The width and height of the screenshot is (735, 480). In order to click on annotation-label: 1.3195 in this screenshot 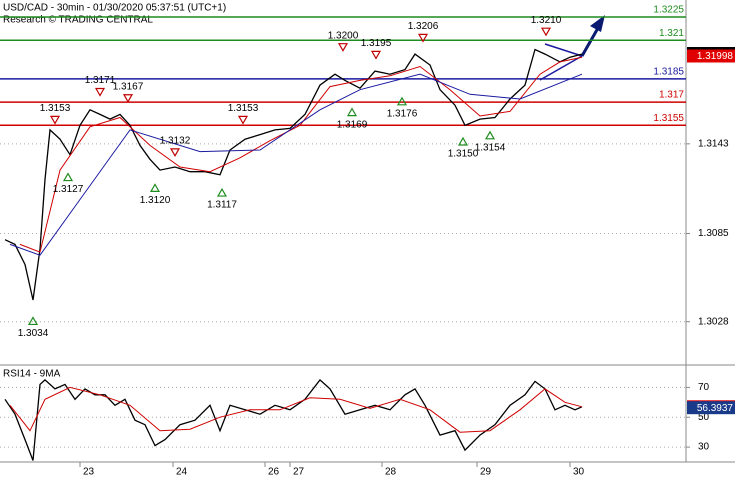, I will do `click(376, 43)`.